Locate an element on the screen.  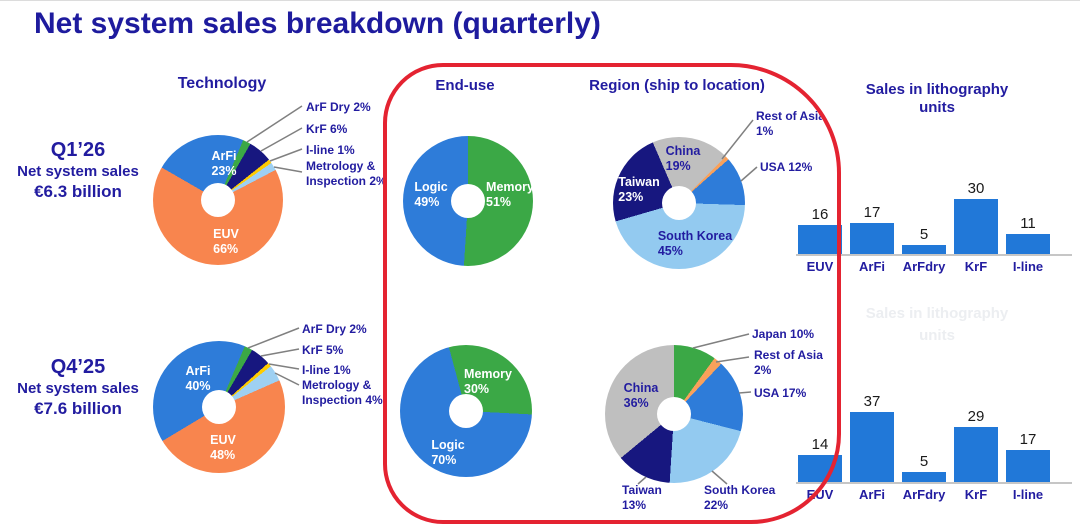
slice-label-q1-arfi: ArFi 23% is located at coordinates (224, 163).